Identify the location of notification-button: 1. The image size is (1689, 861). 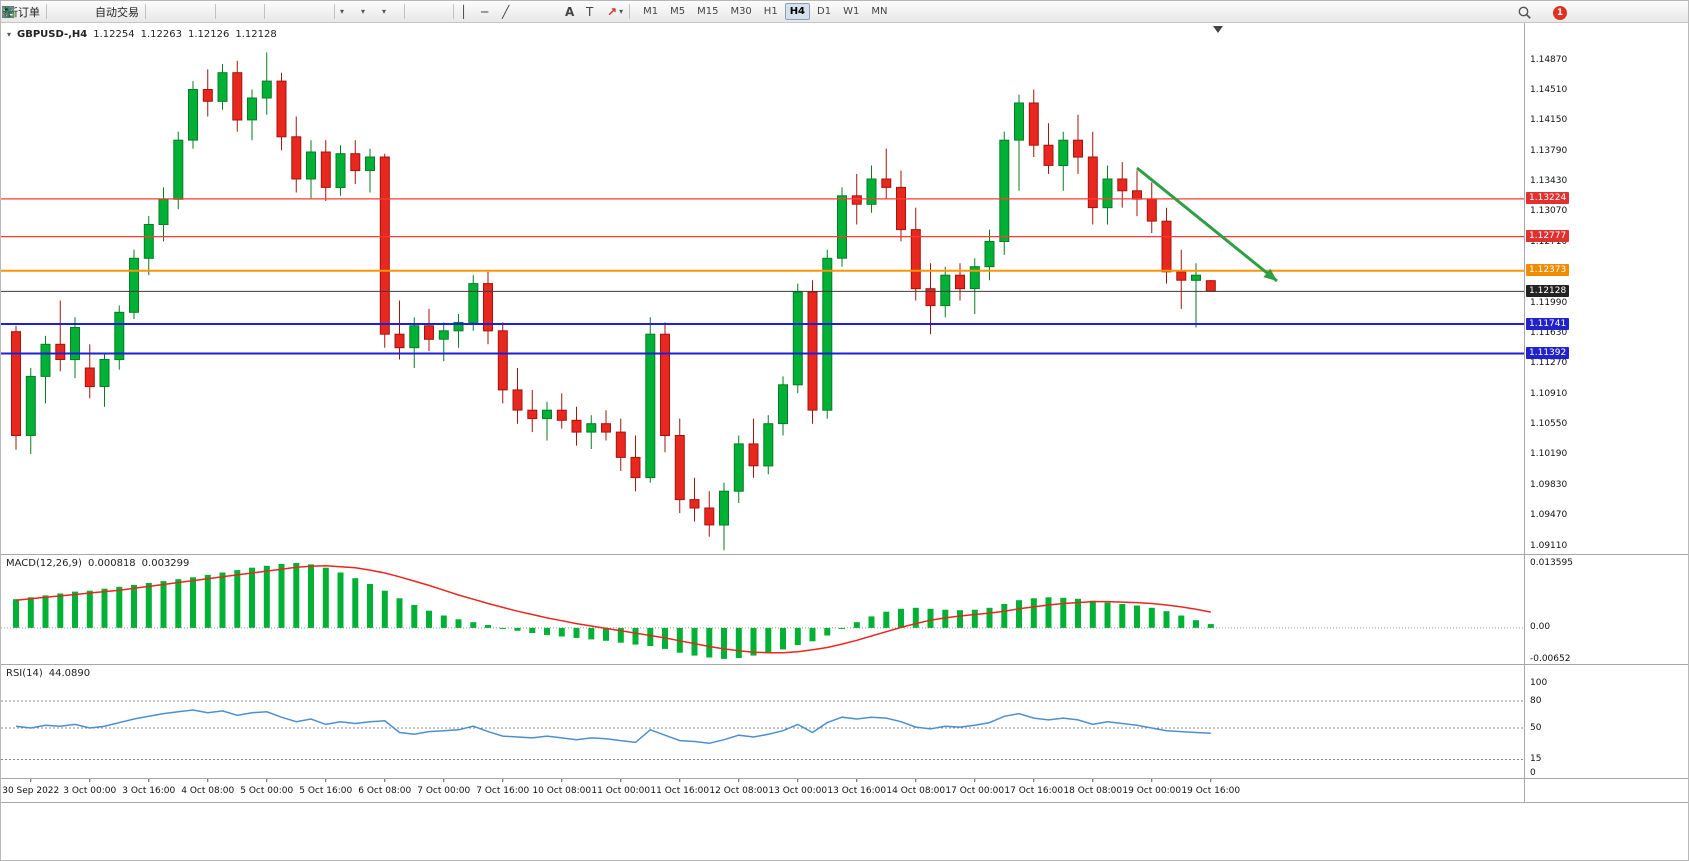
(1560, 12).